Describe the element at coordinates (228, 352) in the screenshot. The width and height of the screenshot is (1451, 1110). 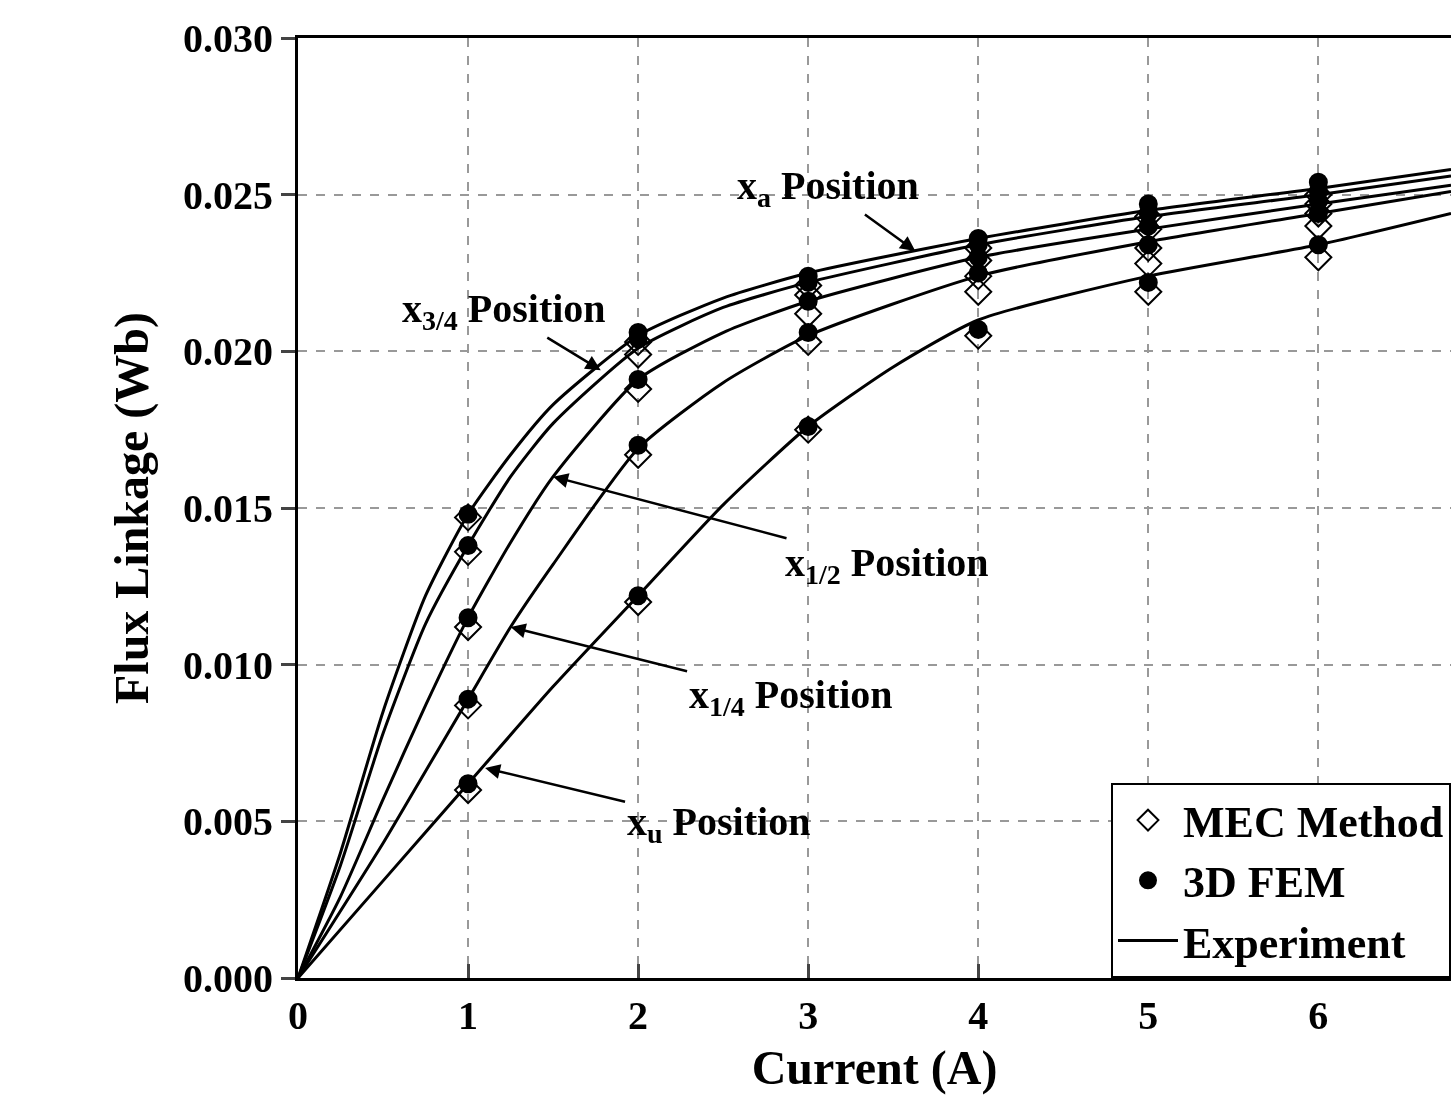
I see `y-tick-label: 0.020` at that location.